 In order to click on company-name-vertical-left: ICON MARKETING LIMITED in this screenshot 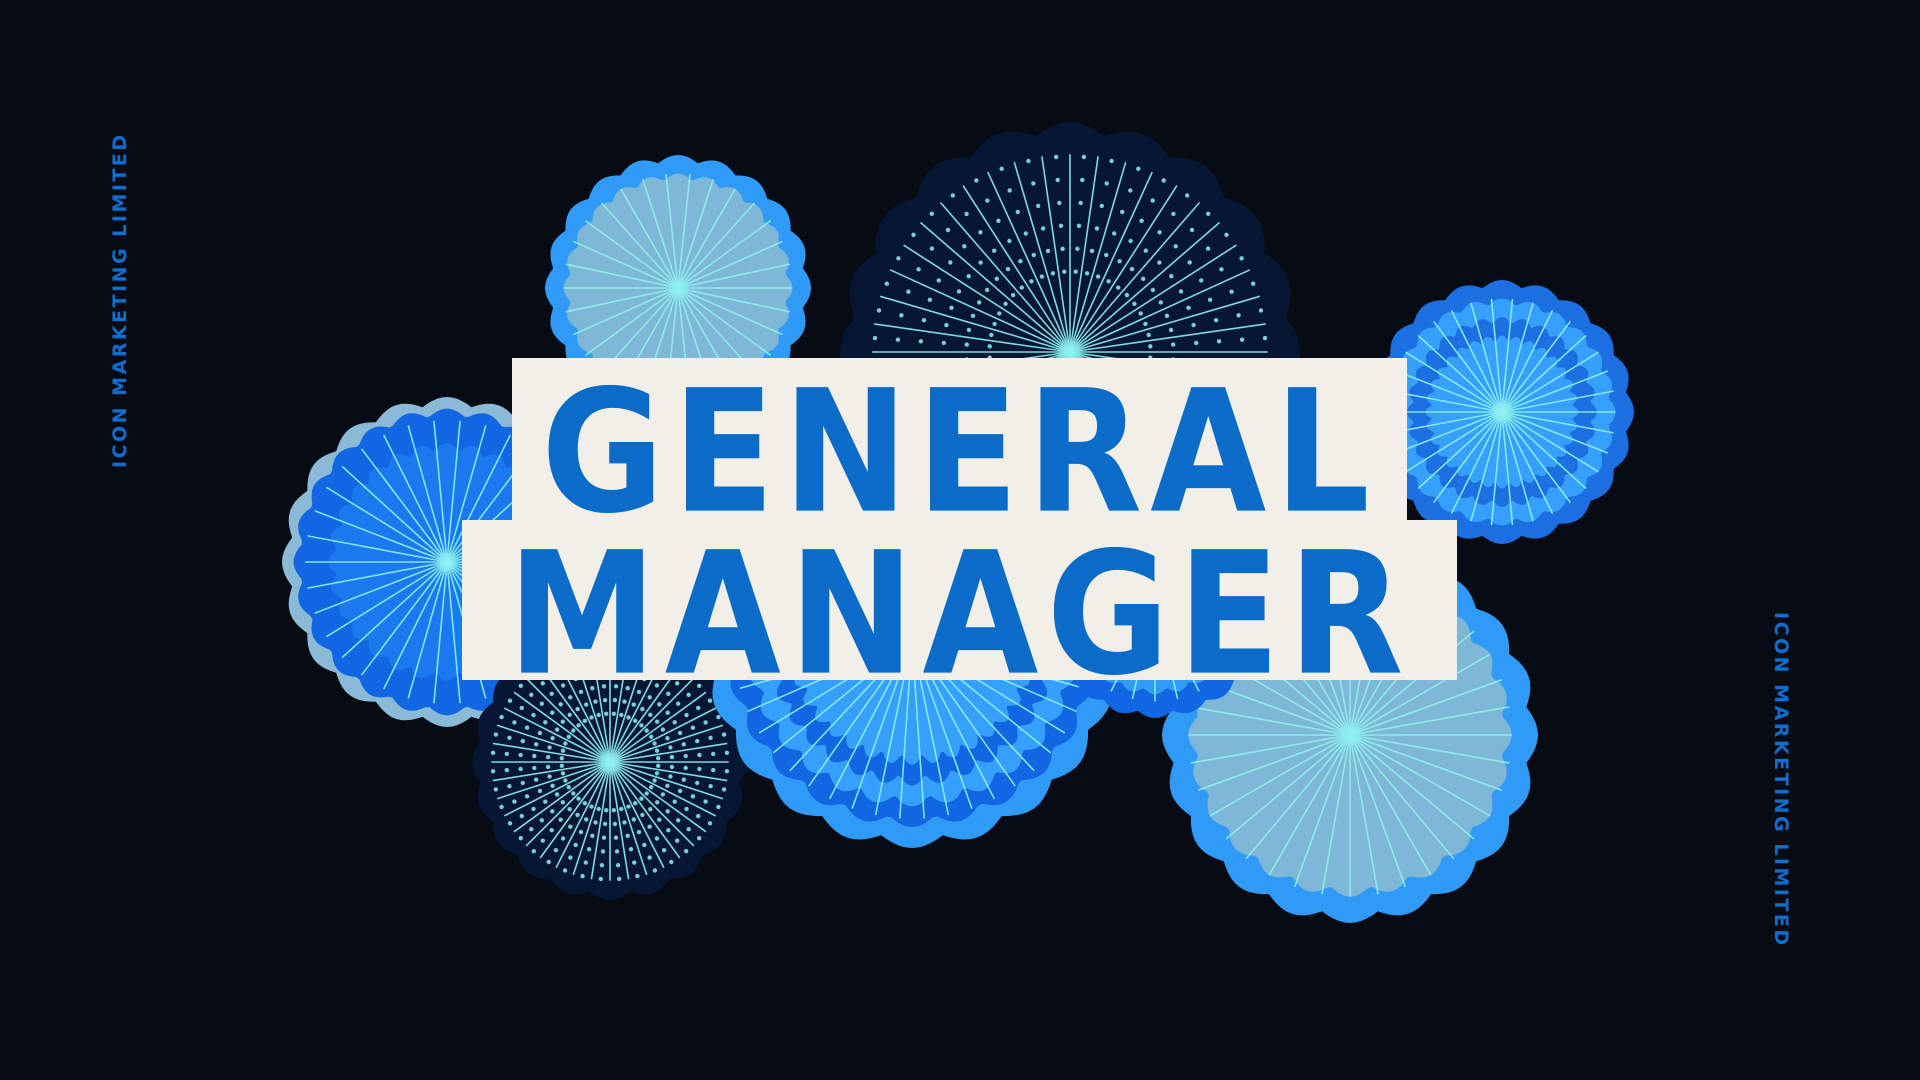, I will do `click(120, 300)`.